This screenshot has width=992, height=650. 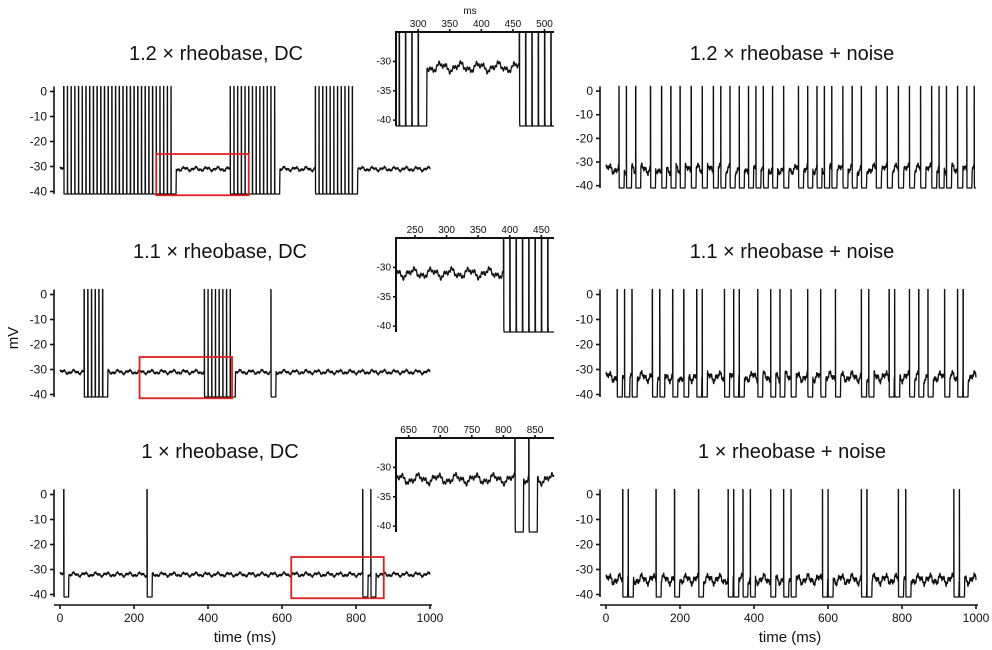 What do you see at coordinates (440, 430) in the screenshot?
I see `inset-x-tick-label: 700` at bounding box center [440, 430].